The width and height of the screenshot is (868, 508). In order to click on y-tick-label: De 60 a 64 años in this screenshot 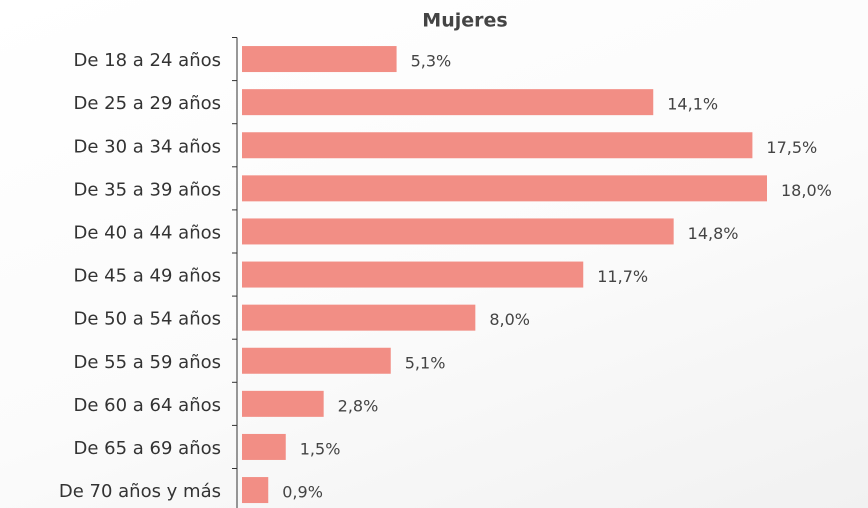, I will do `click(148, 405)`.